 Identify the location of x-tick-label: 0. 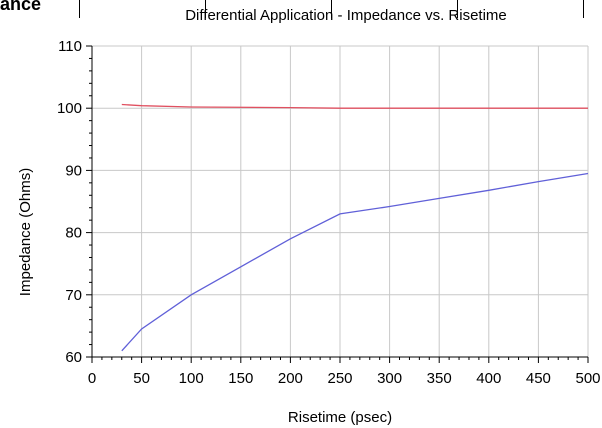
(92, 378).